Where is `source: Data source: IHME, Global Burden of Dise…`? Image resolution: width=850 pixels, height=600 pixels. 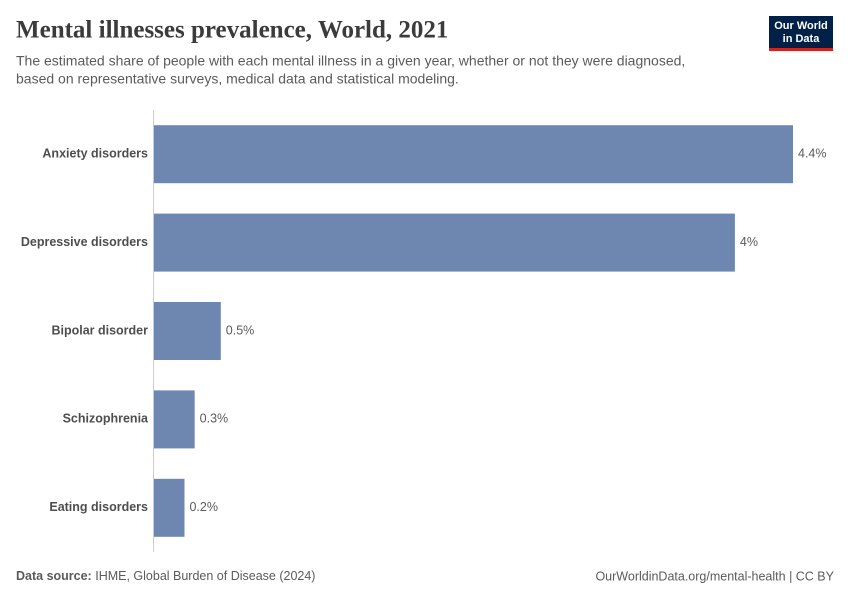 source: Data source: IHME, Global Burden of Dise… is located at coordinates (165, 576).